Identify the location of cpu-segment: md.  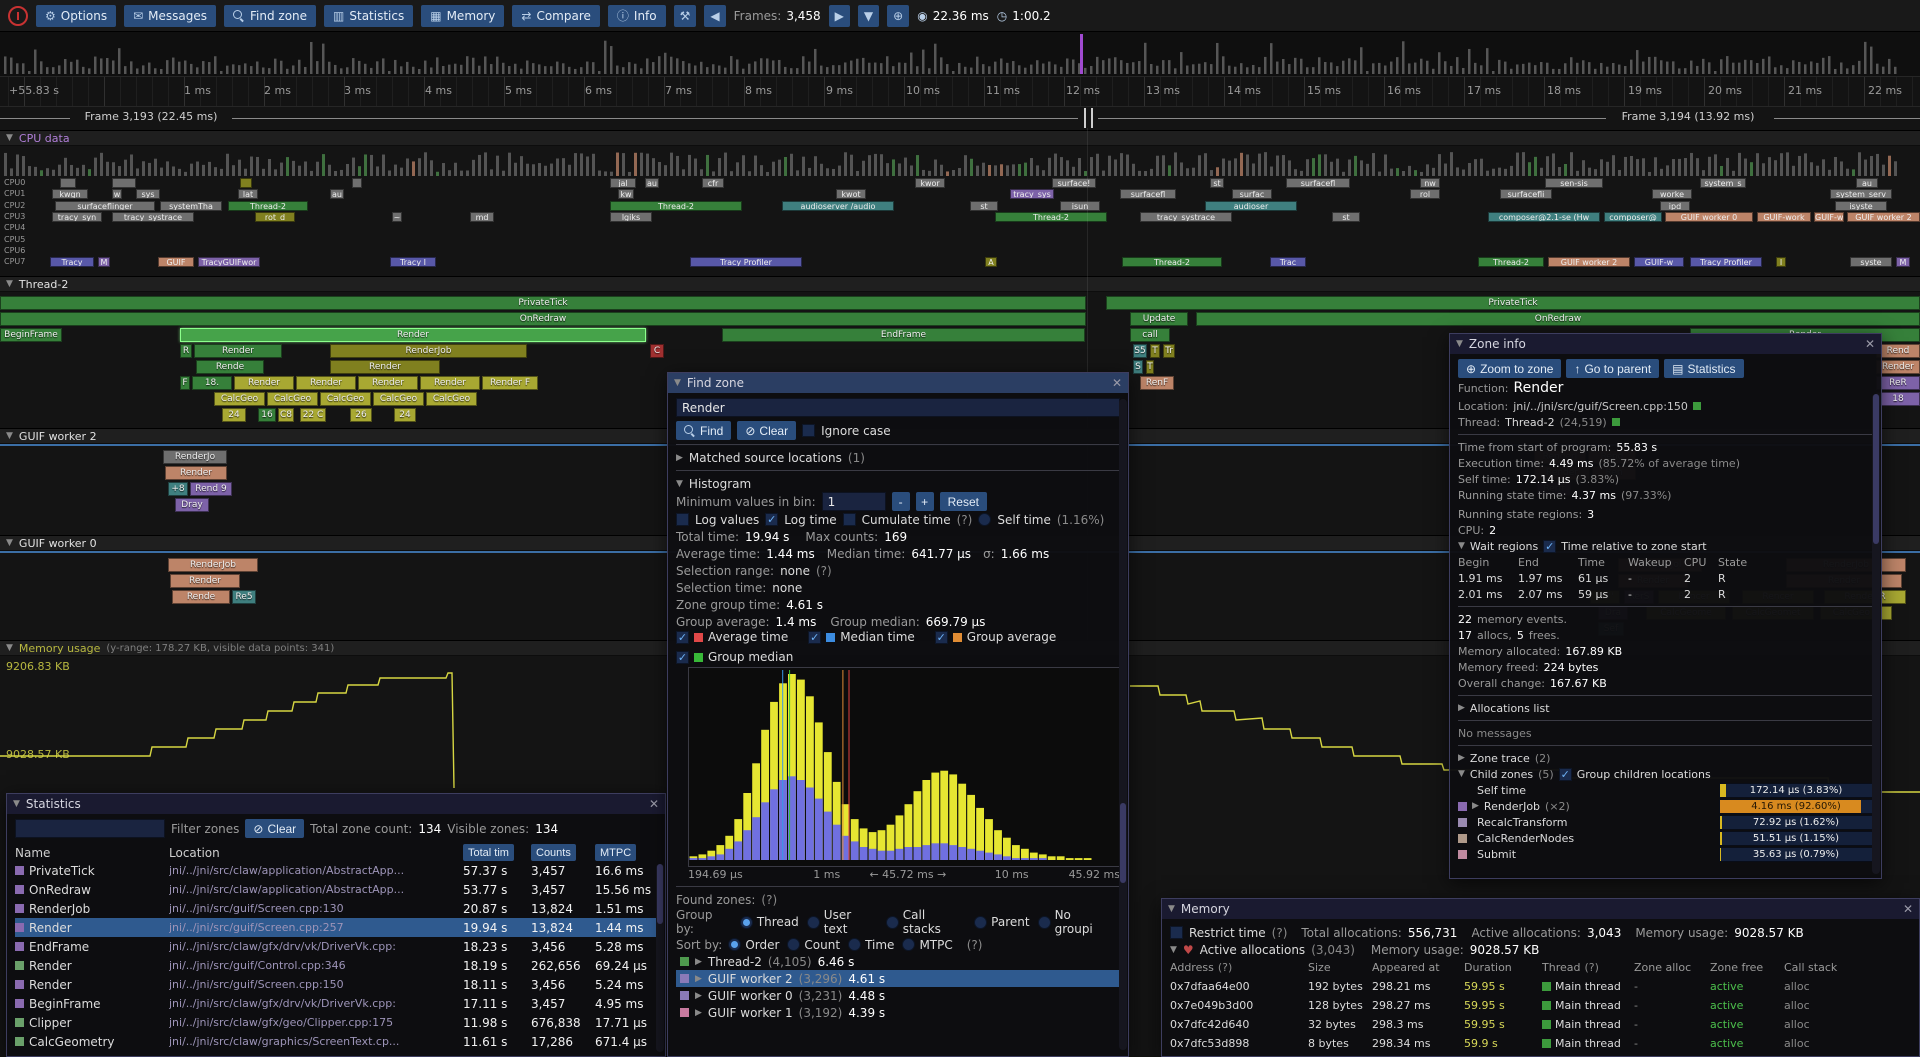
(482, 217).